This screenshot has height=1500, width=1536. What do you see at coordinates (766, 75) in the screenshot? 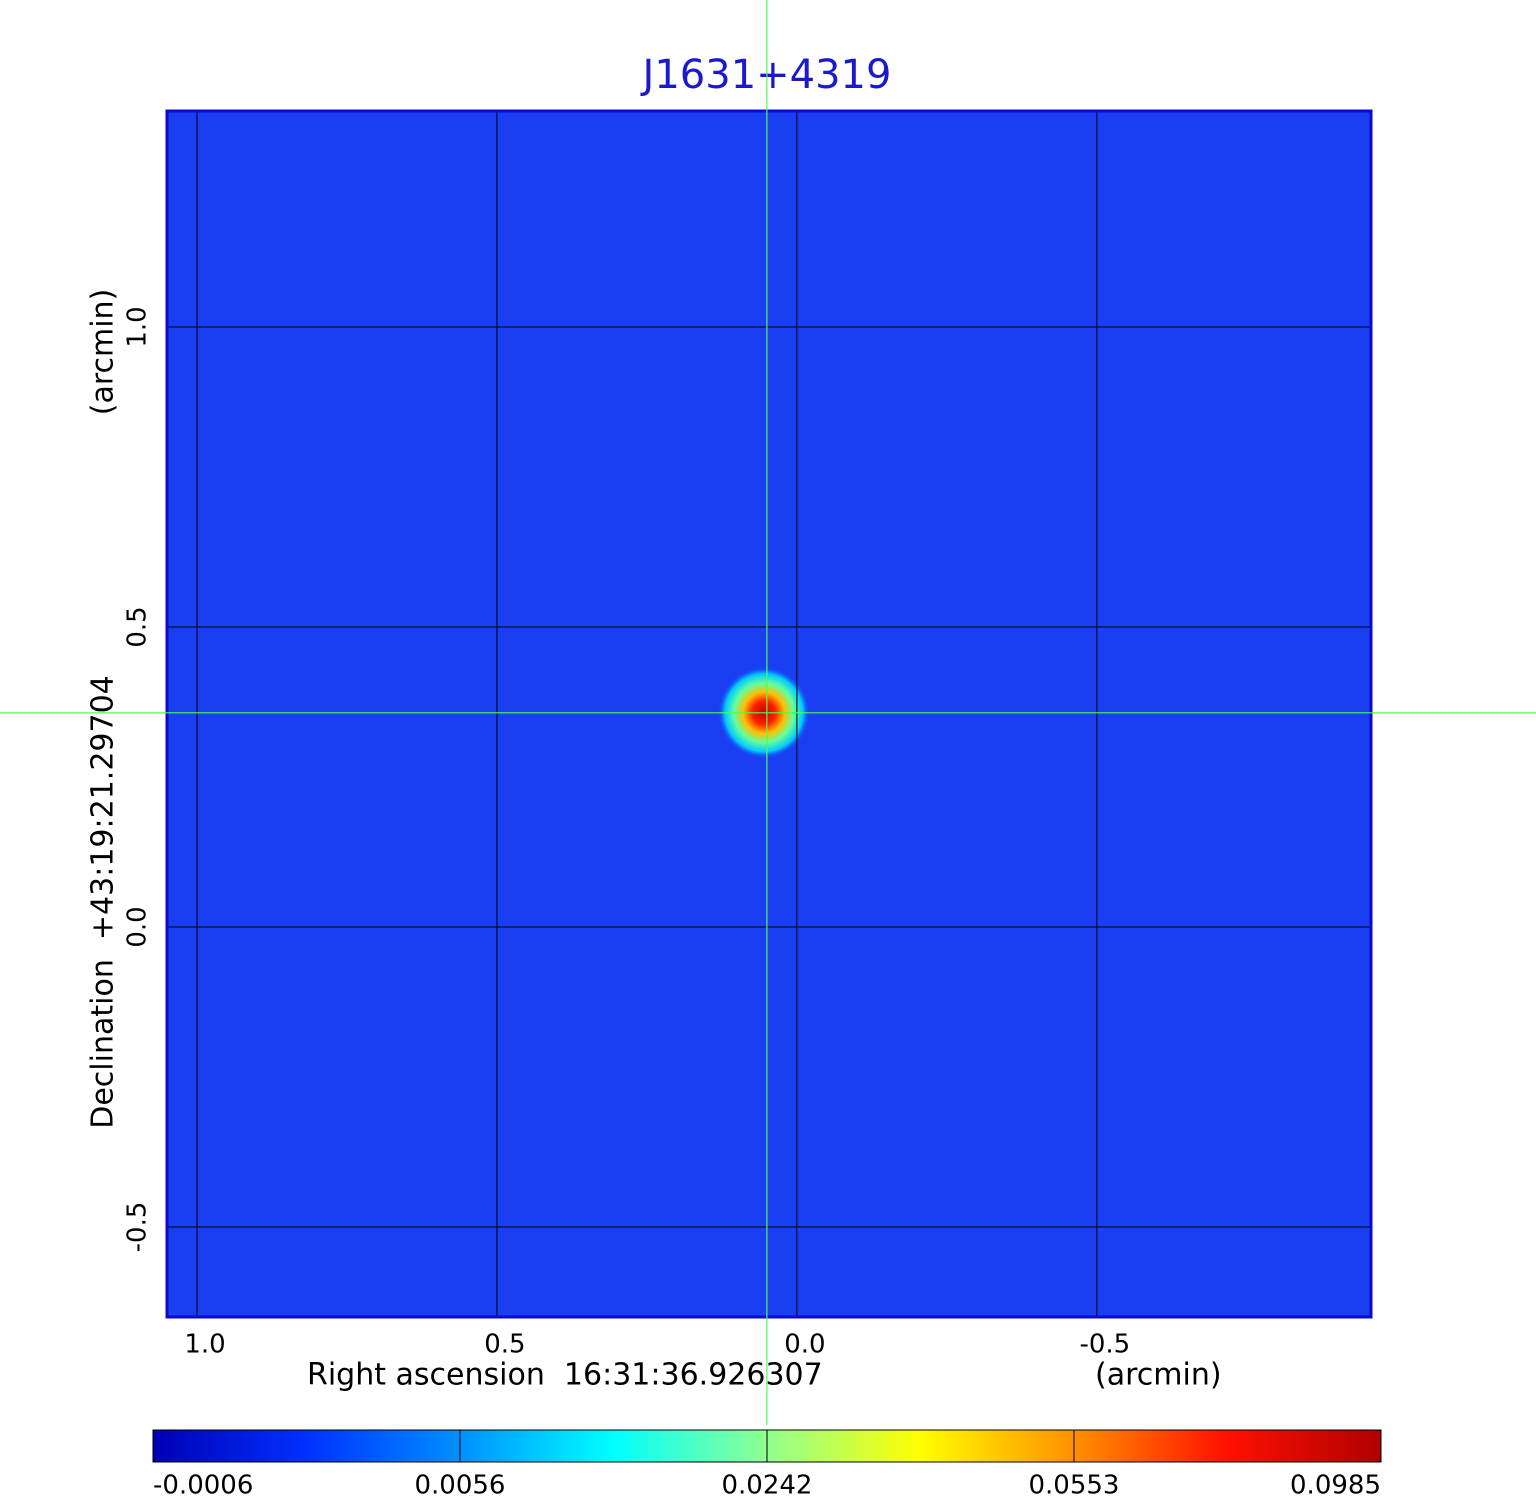
I see `chart-title: J1631+4319` at bounding box center [766, 75].